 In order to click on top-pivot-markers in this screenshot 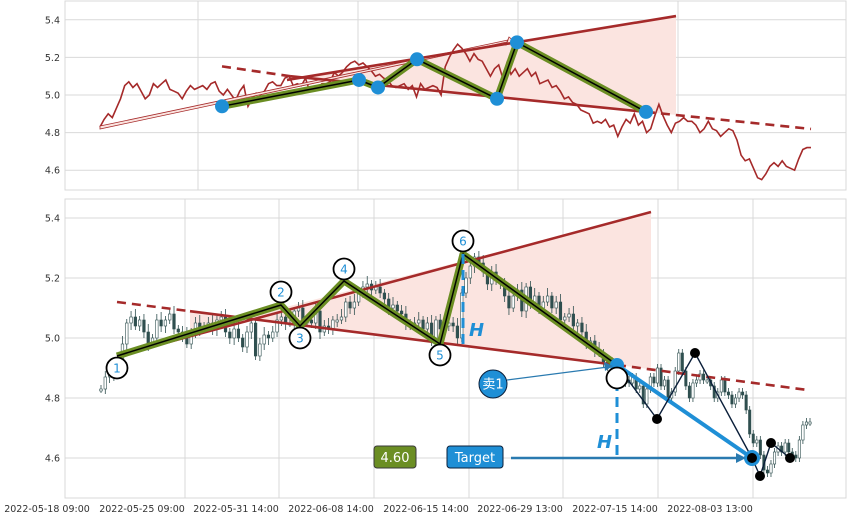, I will do `click(434, 77)`.